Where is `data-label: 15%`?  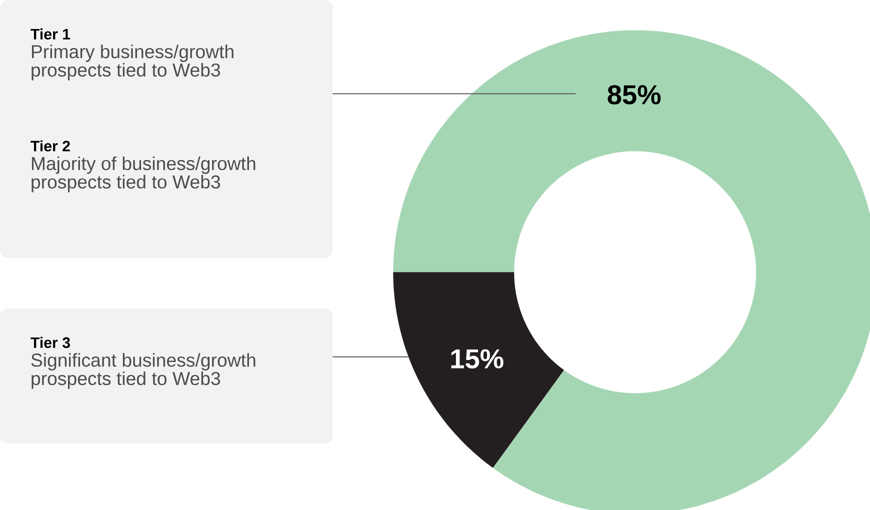 data-label: 15% is located at coordinates (477, 358).